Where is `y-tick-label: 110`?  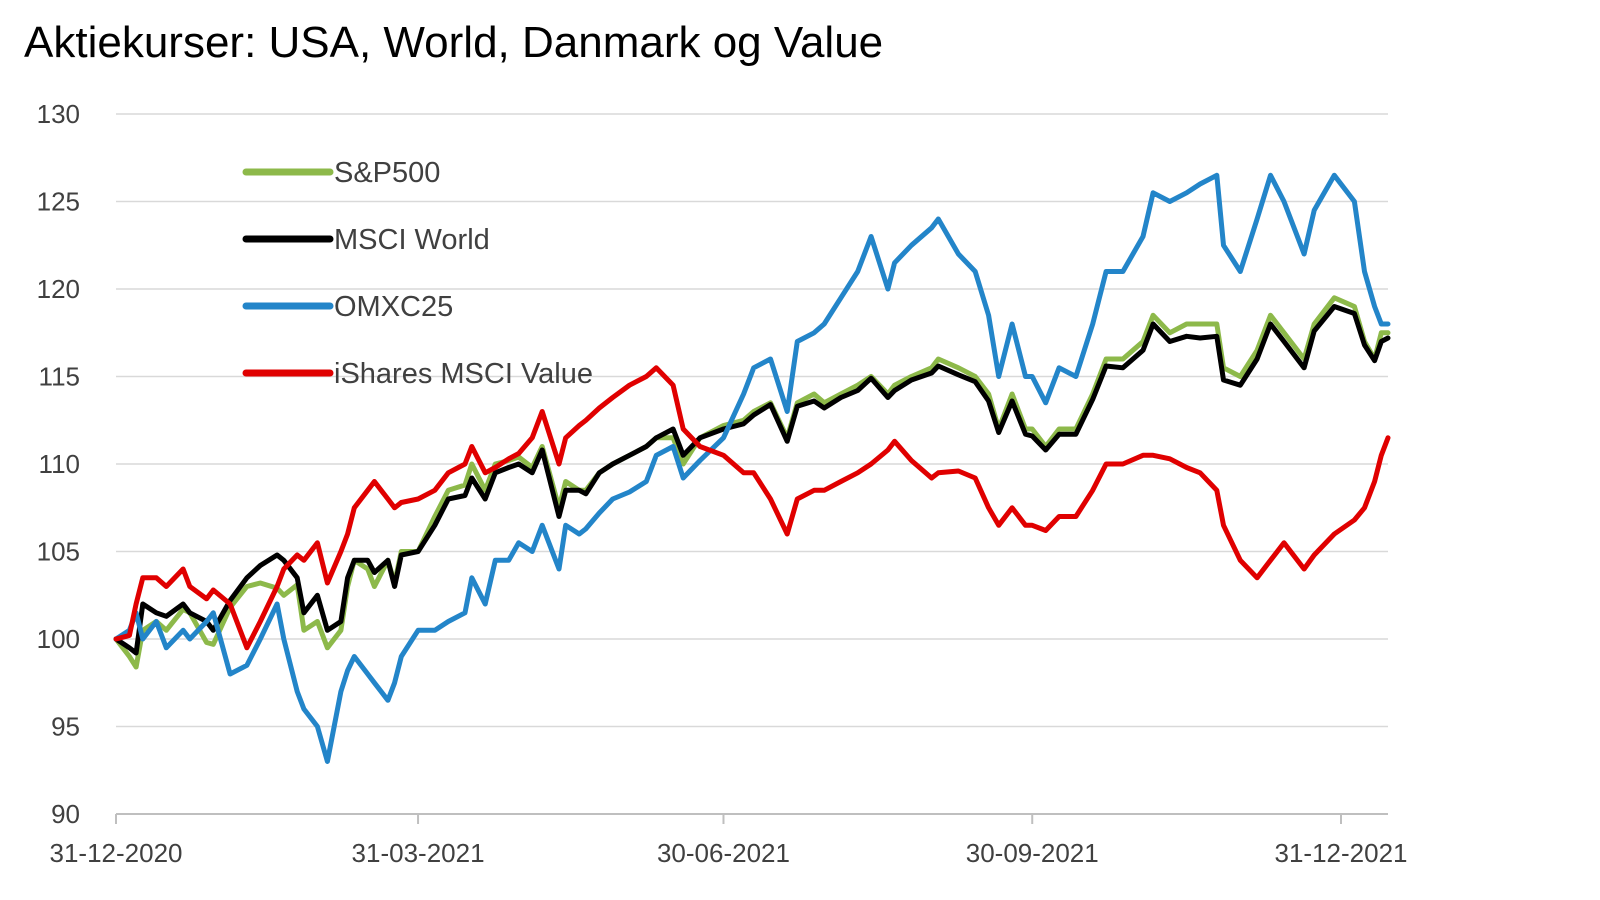
y-tick-label: 110 is located at coordinates (59, 464).